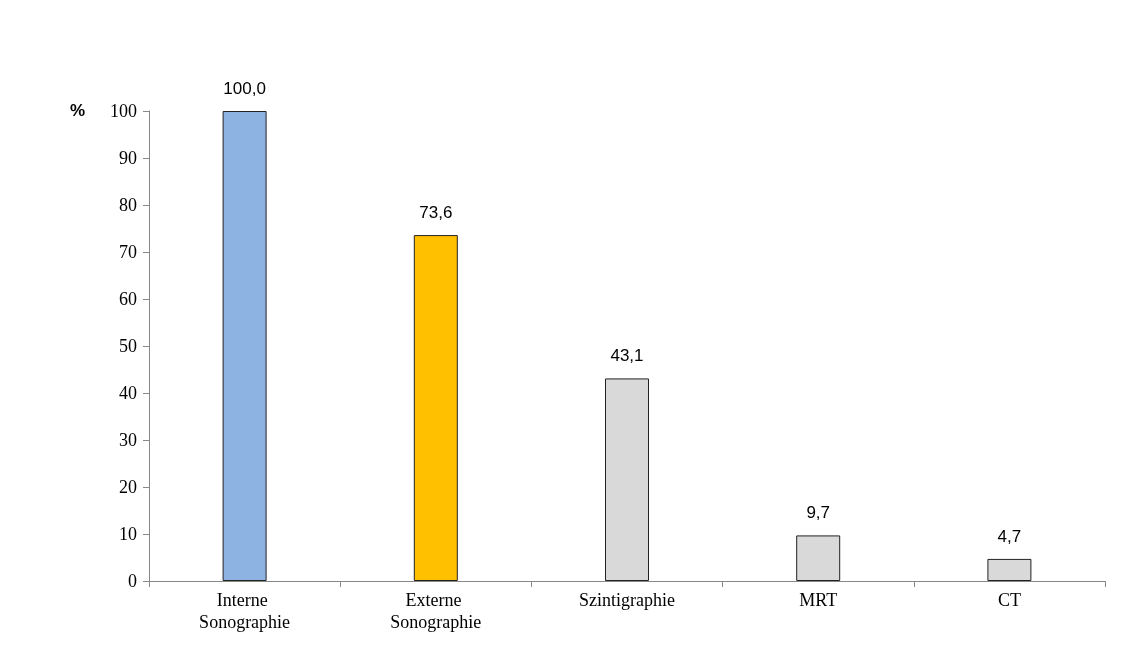  What do you see at coordinates (627, 356) in the screenshot?
I see `data-label: 43,1` at bounding box center [627, 356].